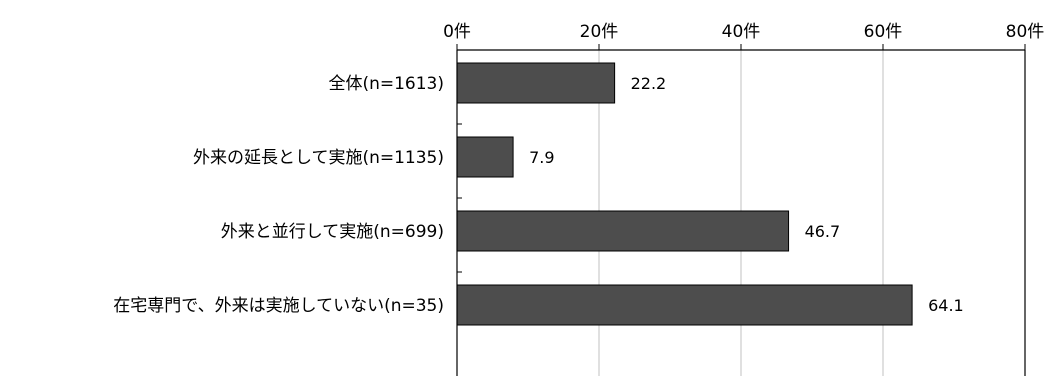 The width and height of the screenshot is (1052, 376). What do you see at coordinates (278, 306) in the screenshot?
I see `category-label: 在宅専門で、外来は実施していない(n=35)` at bounding box center [278, 306].